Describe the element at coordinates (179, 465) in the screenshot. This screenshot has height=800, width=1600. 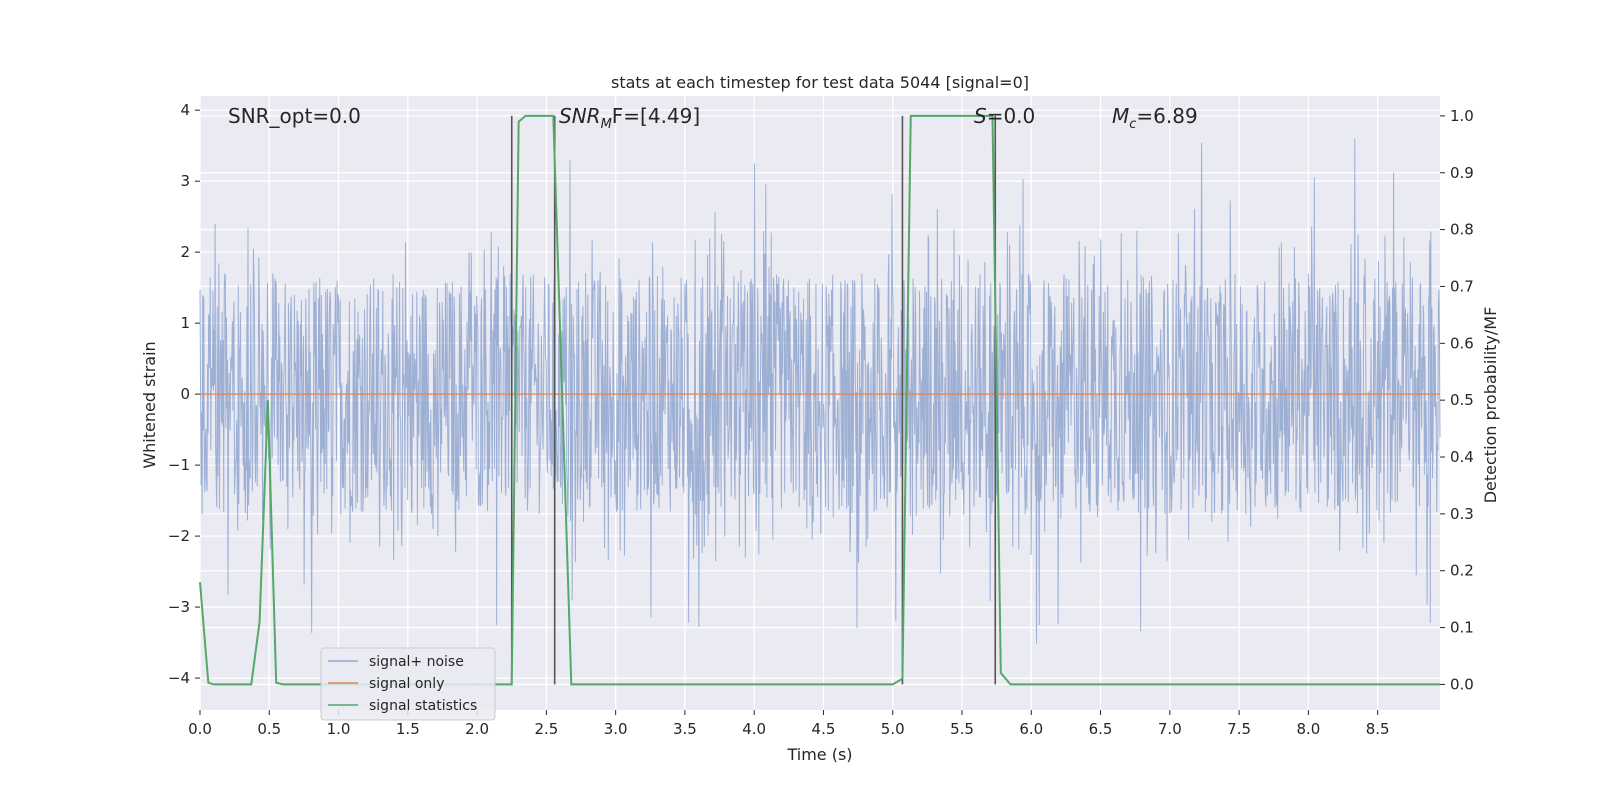
I see `y-left-tick-label: −1` at that location.